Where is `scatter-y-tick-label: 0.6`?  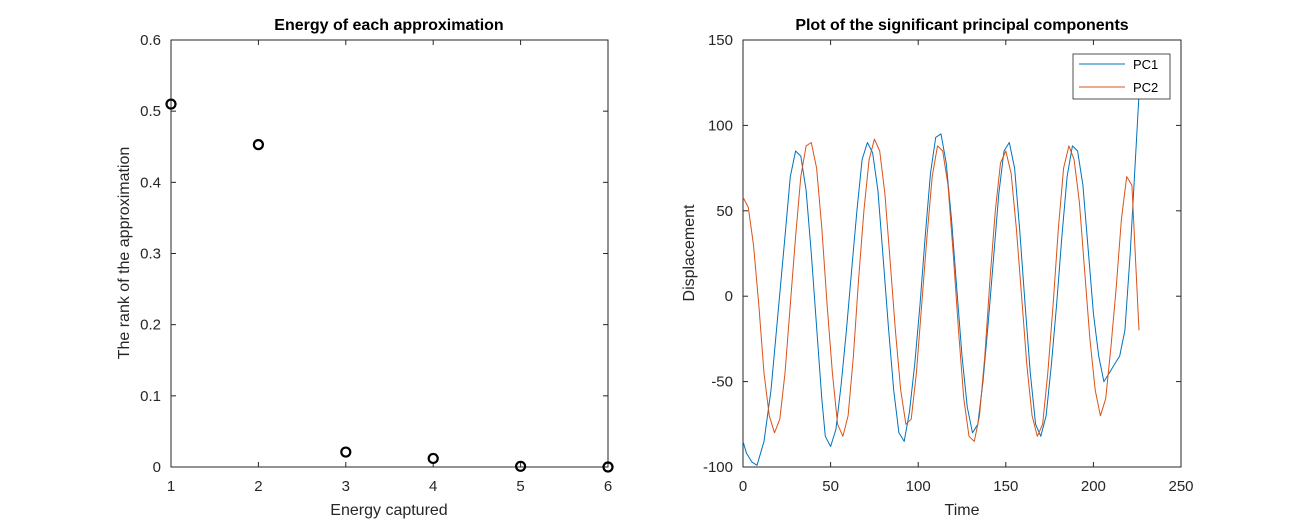
scatter-y-tick-label: 0.6 is located at coordinates (150, 40).